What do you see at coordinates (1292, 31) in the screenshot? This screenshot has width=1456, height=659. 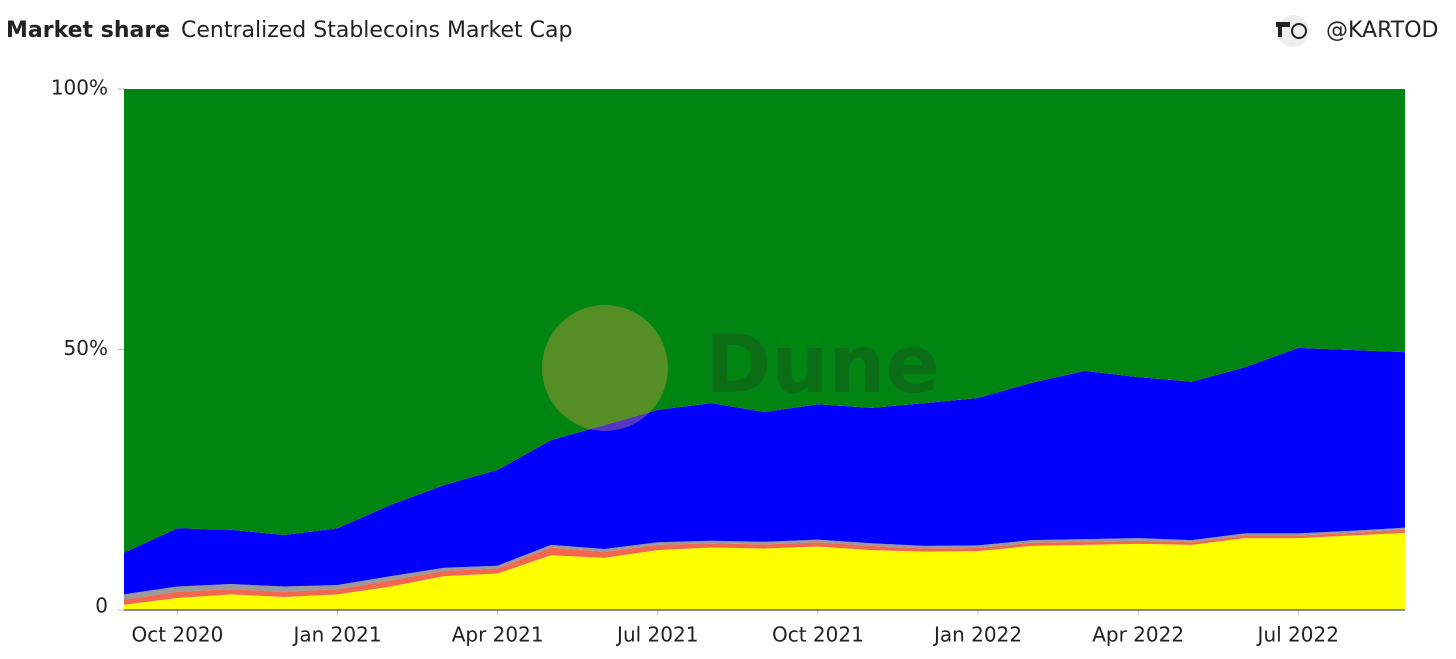 I see `avatar` at bounding box center [1292, 31].